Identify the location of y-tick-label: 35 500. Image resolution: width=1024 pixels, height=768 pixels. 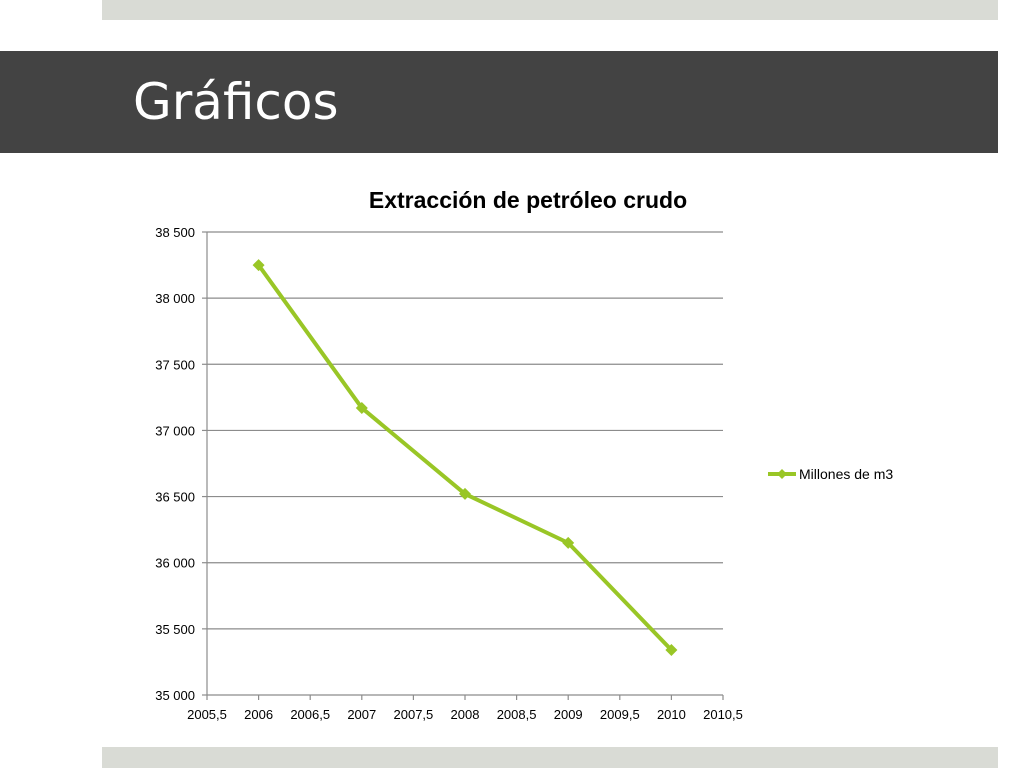
(175, 629).